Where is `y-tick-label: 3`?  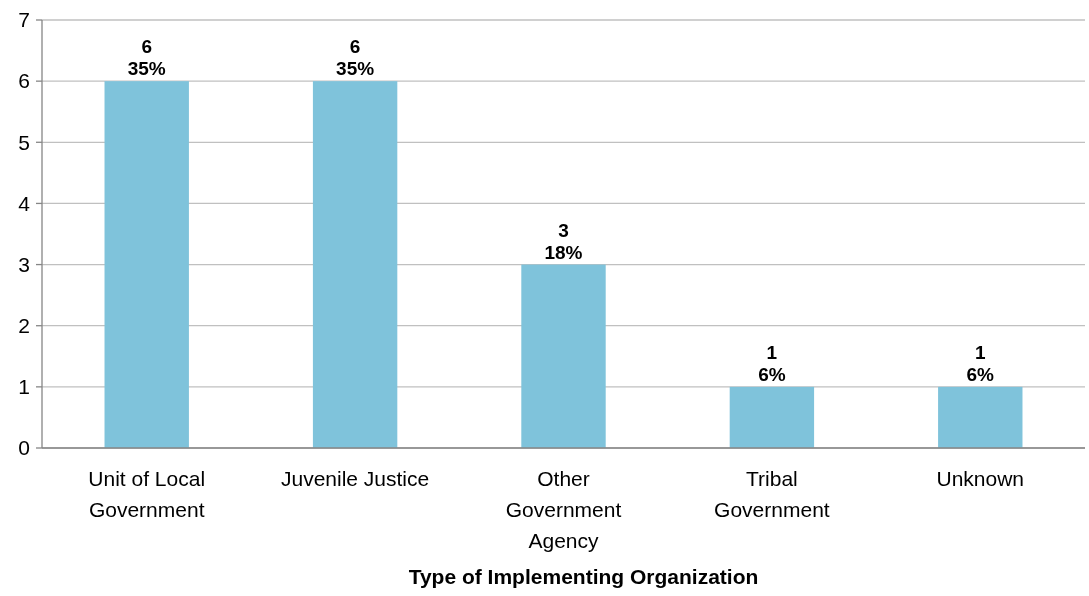
y-tick-label: 3 is located at coordinates (24, 264).